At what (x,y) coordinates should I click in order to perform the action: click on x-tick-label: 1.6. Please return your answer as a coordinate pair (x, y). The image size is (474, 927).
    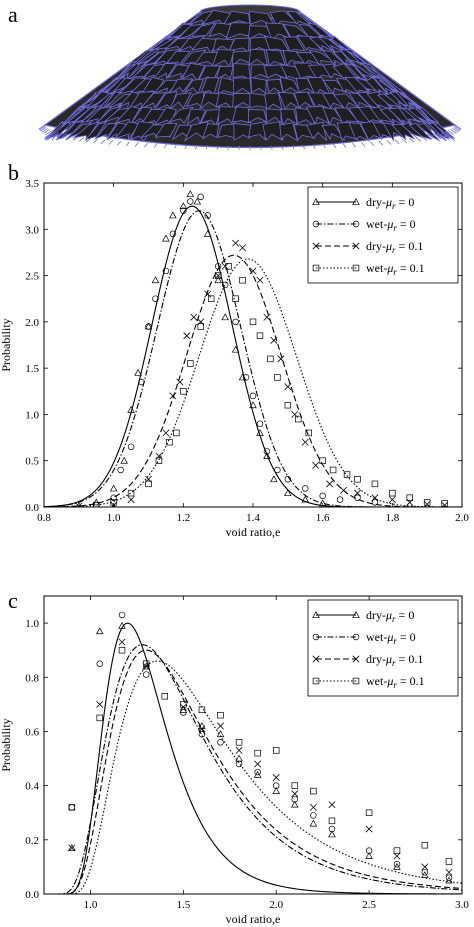
    Looking at the image, I should click on (323, 518).